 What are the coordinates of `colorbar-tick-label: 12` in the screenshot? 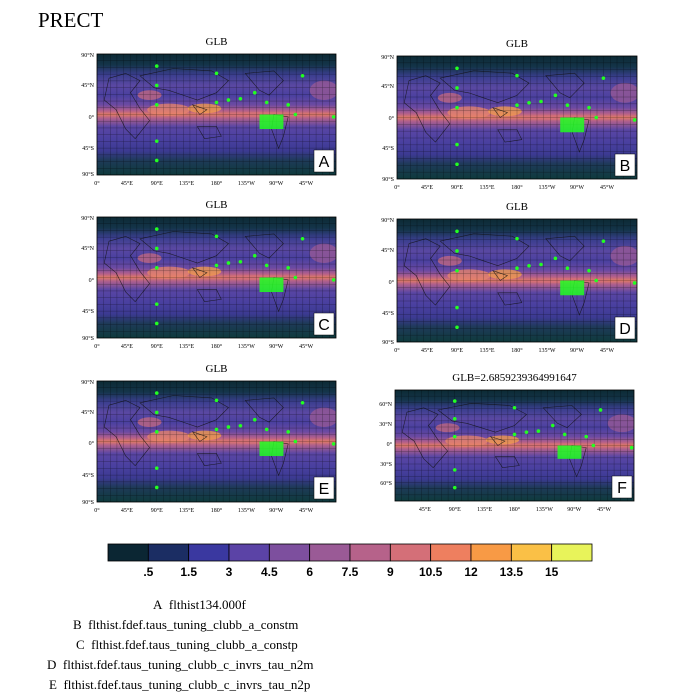 It's located at (471, 572).